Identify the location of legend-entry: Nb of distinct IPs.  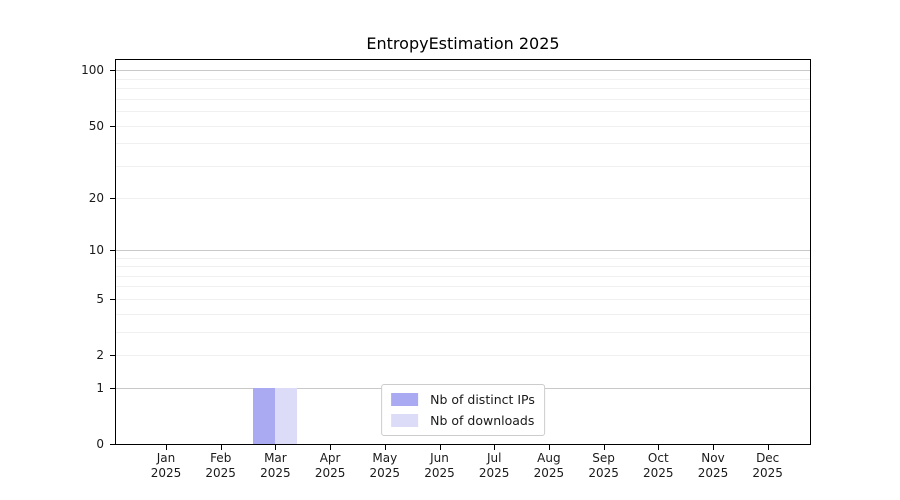
(463, 399).